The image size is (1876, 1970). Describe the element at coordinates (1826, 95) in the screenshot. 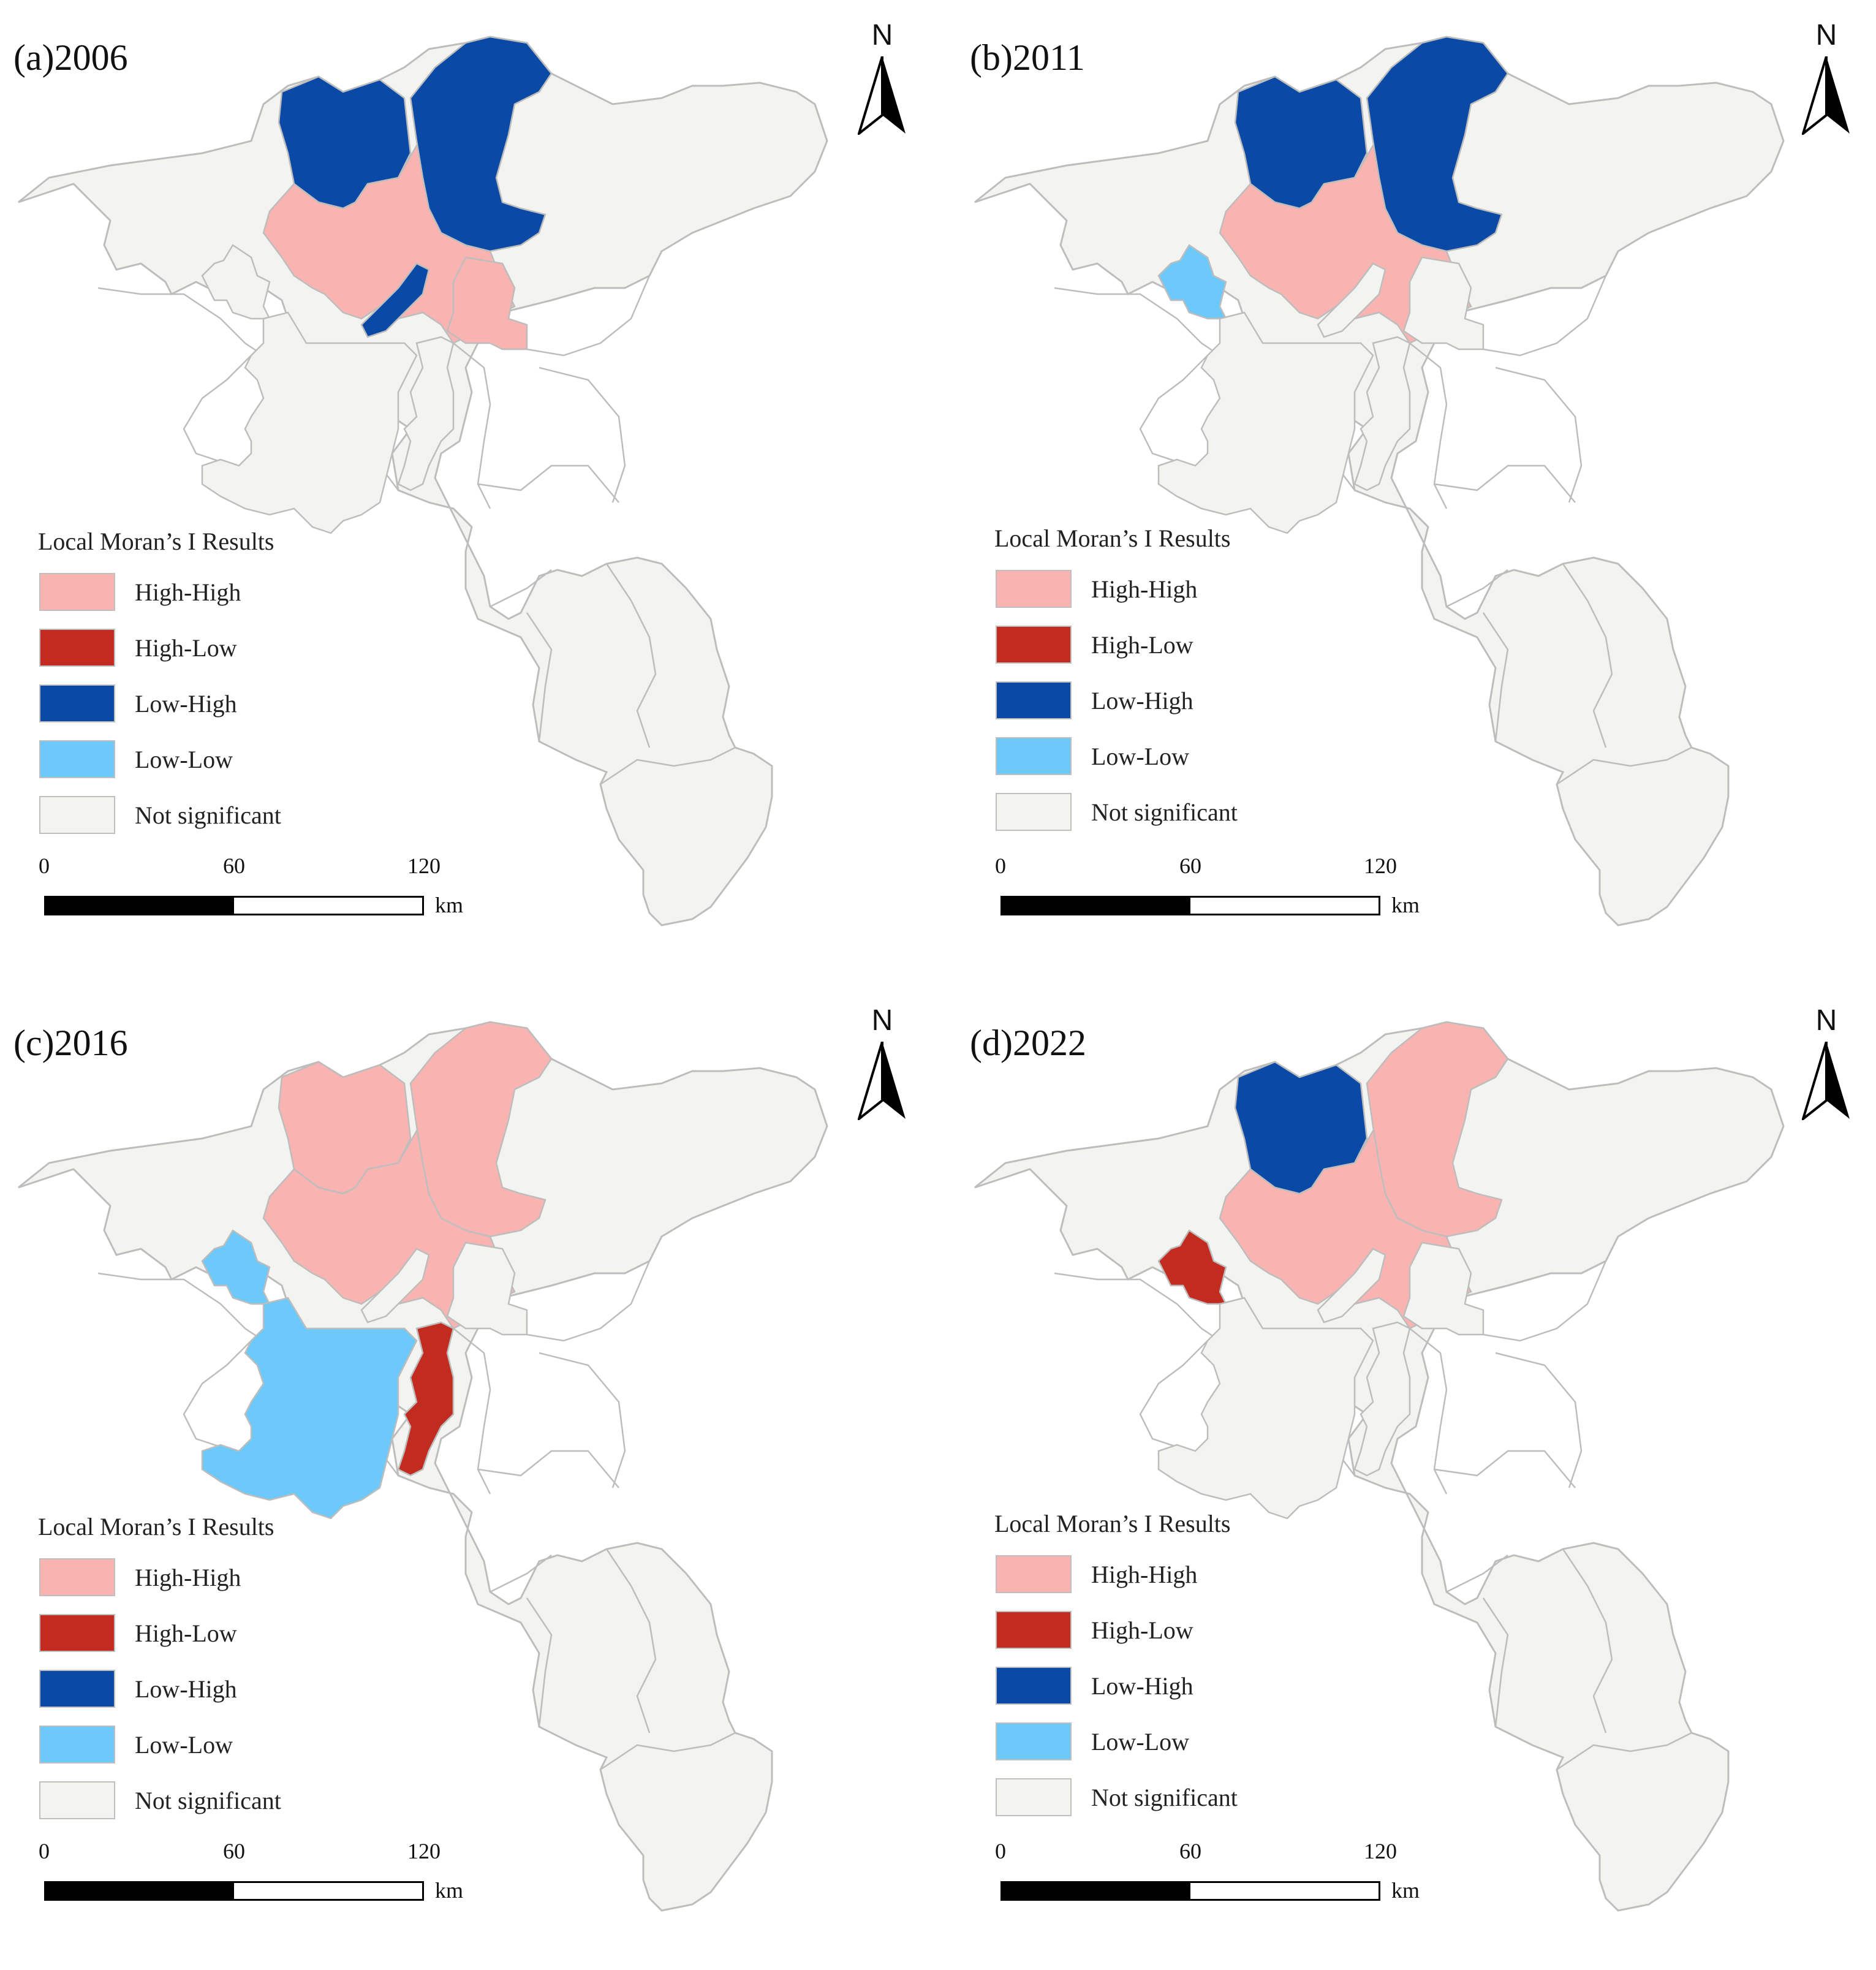

I see `north-arrow-icon` at that location.